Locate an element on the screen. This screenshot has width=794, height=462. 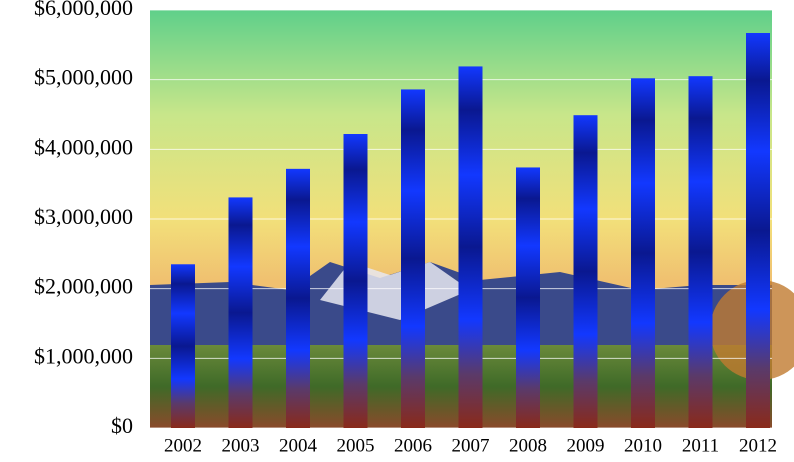
x-tick-label: 2011 is located at coordinates (700, 445).